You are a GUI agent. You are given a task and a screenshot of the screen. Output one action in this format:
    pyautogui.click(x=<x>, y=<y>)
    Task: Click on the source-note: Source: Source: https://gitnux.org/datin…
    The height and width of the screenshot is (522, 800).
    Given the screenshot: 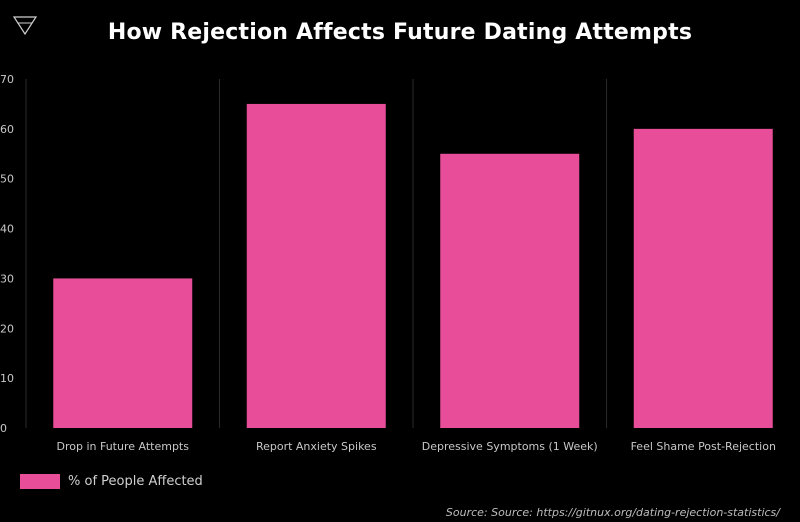 What is the action you would take?
    pyautogui.click(x=612, y=512)
    